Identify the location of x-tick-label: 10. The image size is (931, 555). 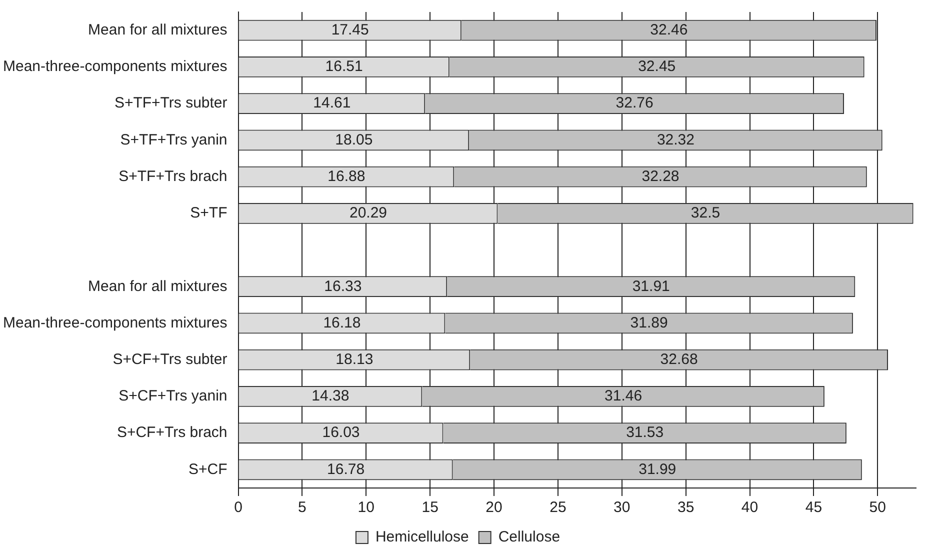
(366, 507).